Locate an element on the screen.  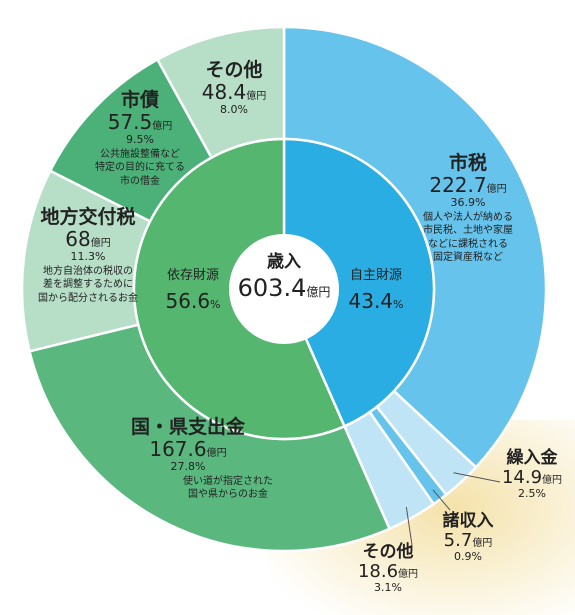
group-pct-dependent: 56.6 is located at coordinates (188, 301).